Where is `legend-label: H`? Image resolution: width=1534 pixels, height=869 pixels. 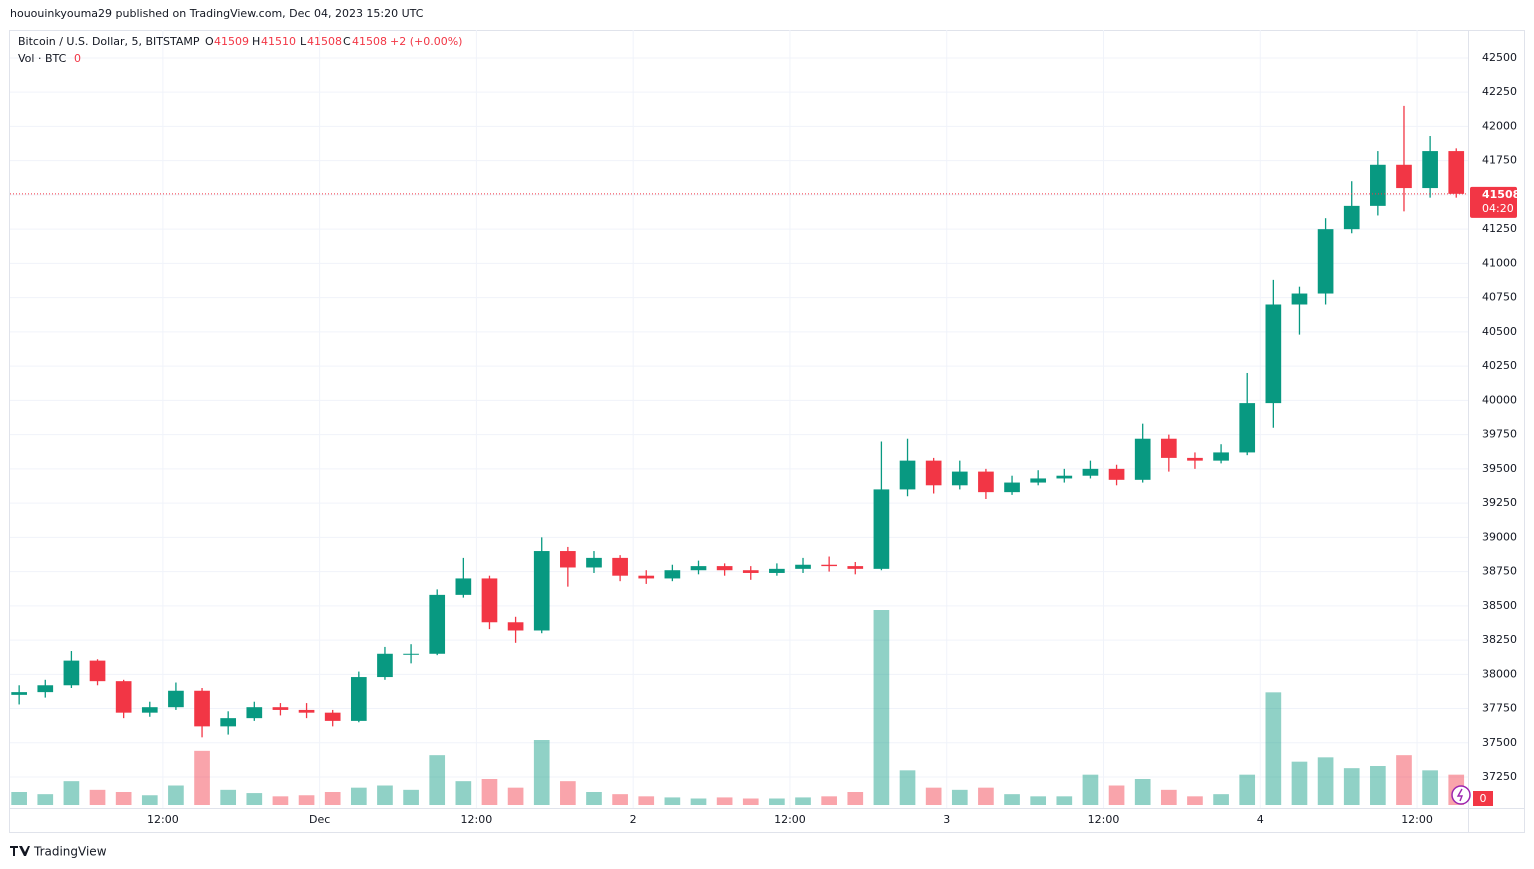 legend-label: H is located at coordinates (256, 41).